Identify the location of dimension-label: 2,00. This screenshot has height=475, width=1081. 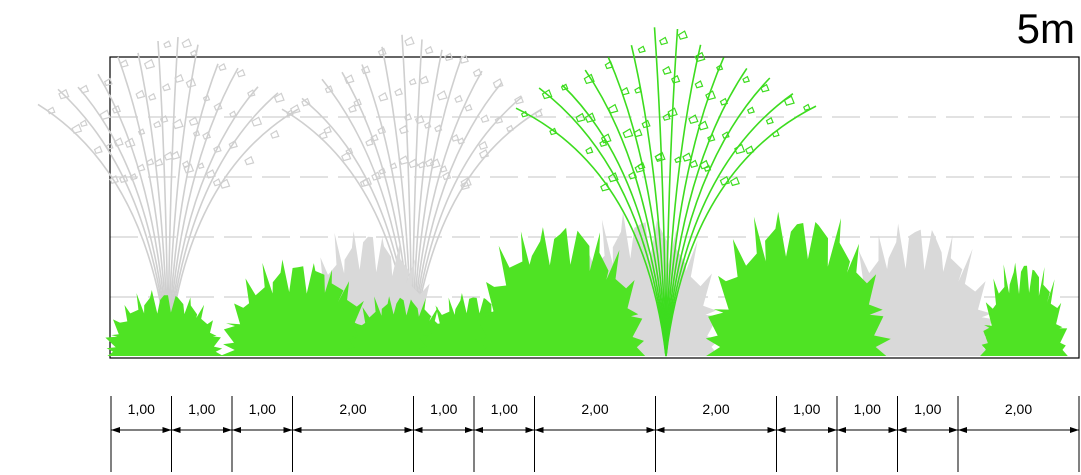
(352, 409).